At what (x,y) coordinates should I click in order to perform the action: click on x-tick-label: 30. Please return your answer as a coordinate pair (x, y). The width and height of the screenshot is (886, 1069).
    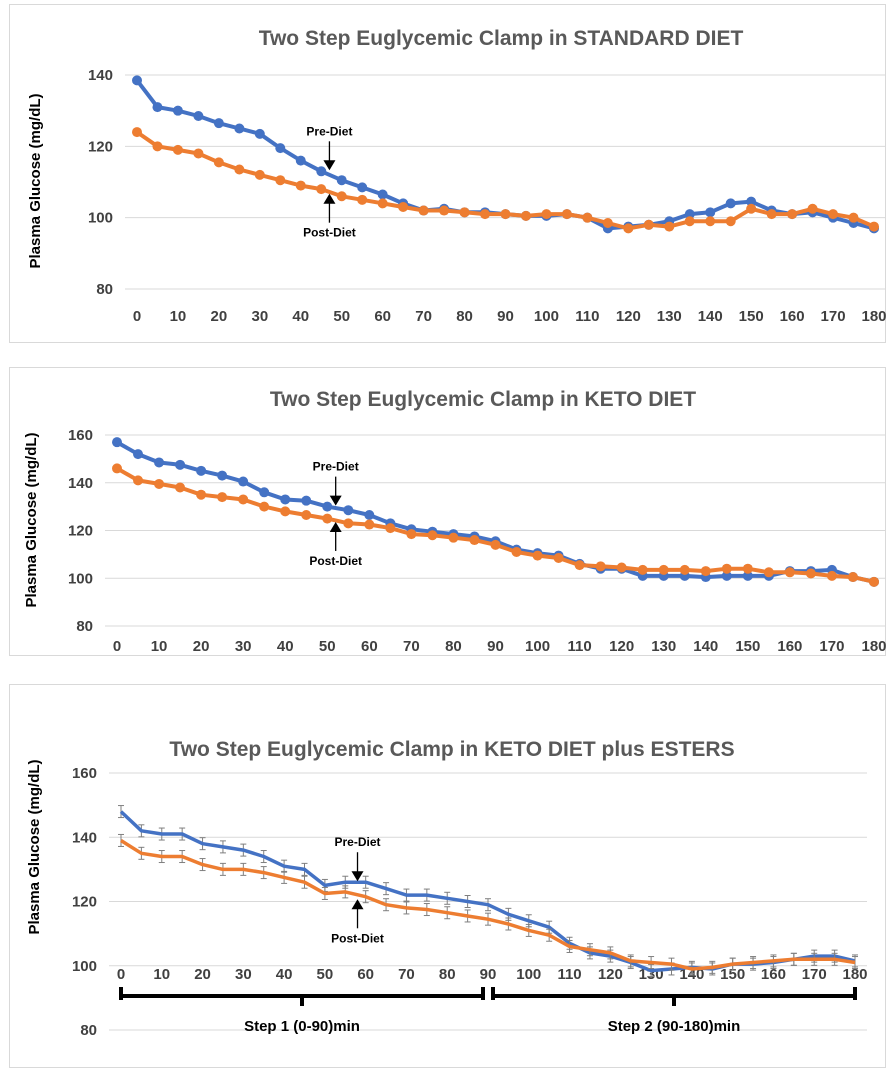
    Looking at the image, I should click on (243, 974).